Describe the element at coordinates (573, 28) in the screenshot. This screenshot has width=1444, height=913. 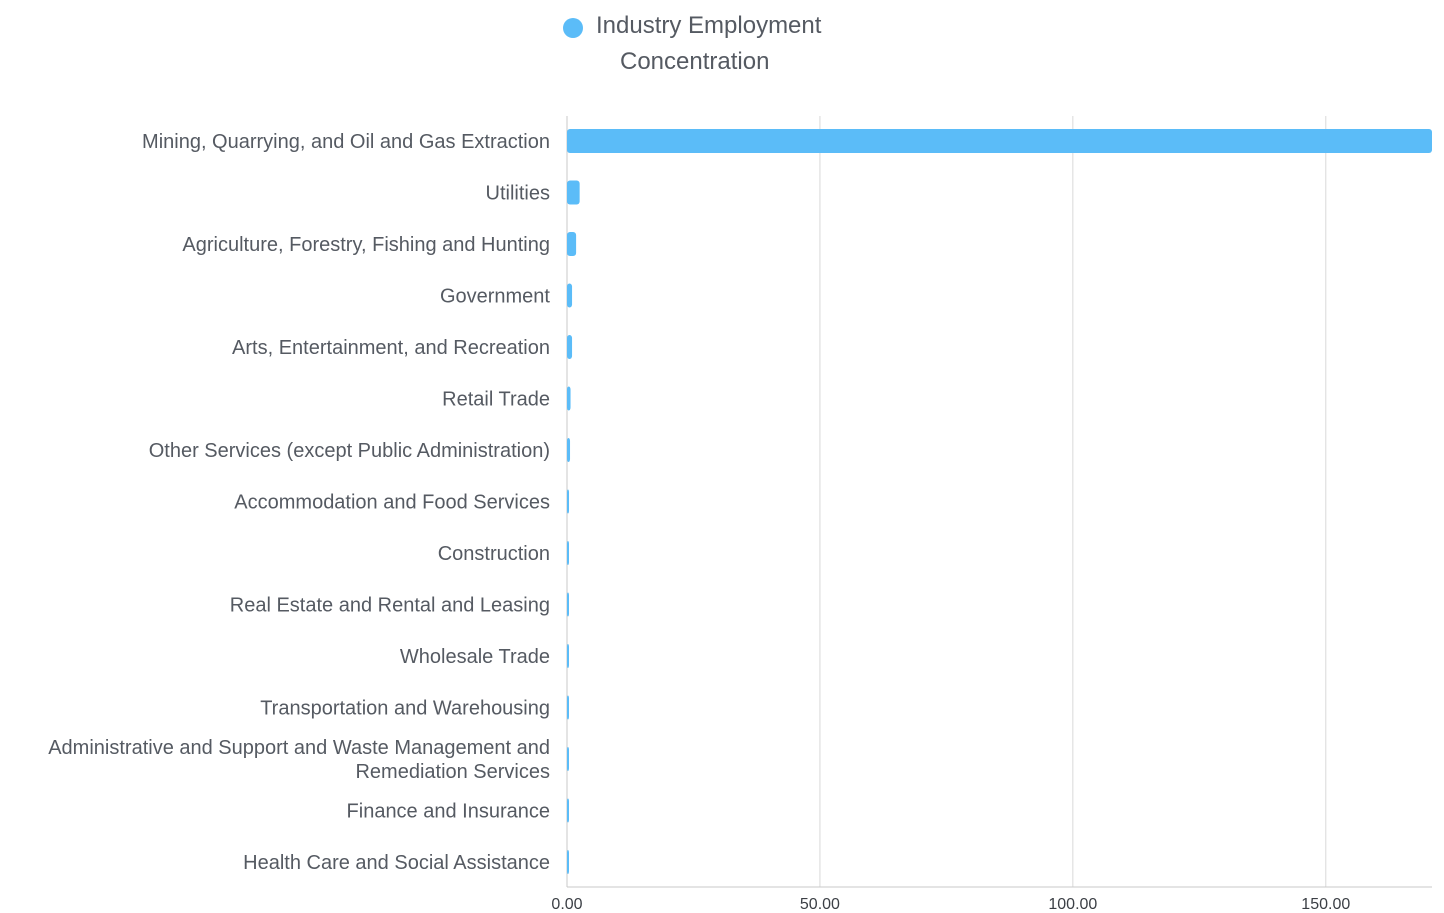
I see `legend-series-marker-icon` at that location.